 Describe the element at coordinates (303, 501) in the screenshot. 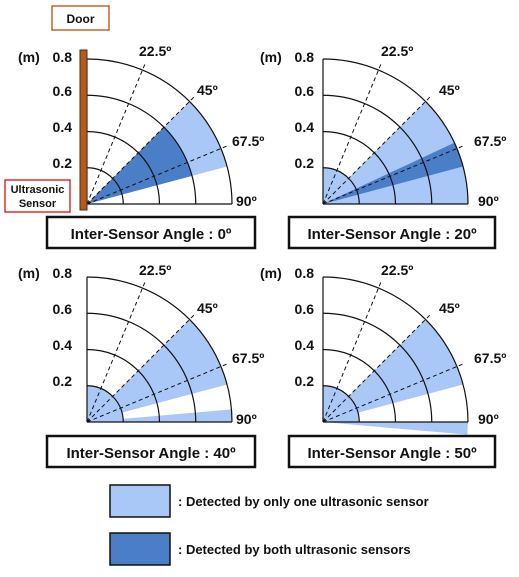

I see `legend-label-single: : Detected by only one ultrasonic sensor` at that location.